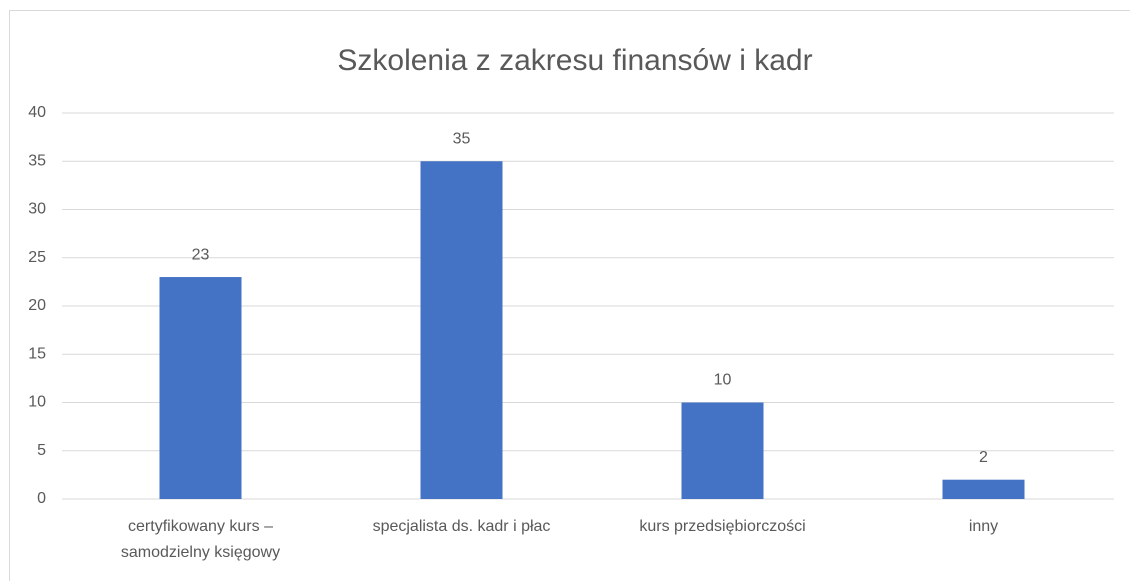  I want to click on y-tick-label: 20, so click(37, 305).